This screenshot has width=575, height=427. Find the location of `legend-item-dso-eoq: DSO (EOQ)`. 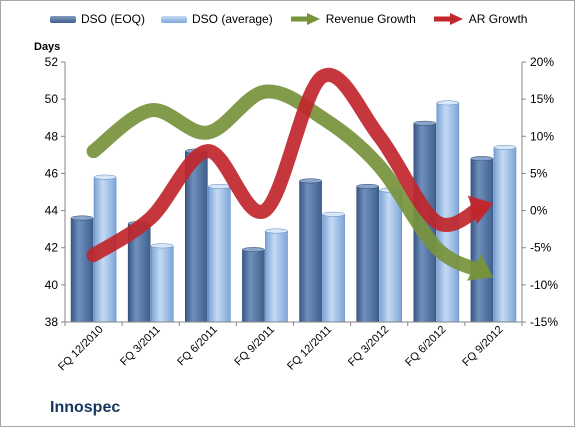

legend-item-dso-eoq: DSO (EOQ) is located at coordinates (97, 19).